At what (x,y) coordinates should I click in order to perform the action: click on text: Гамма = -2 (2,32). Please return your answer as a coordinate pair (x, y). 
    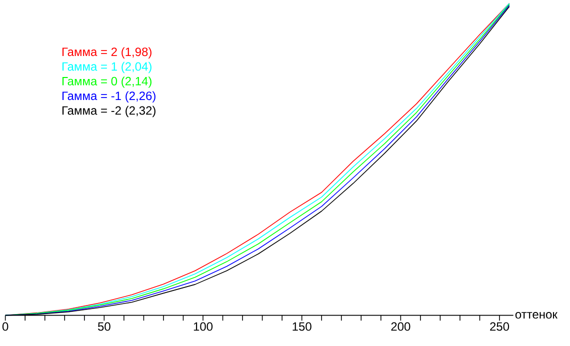
    Looking at the image, I should click on (109, 112).